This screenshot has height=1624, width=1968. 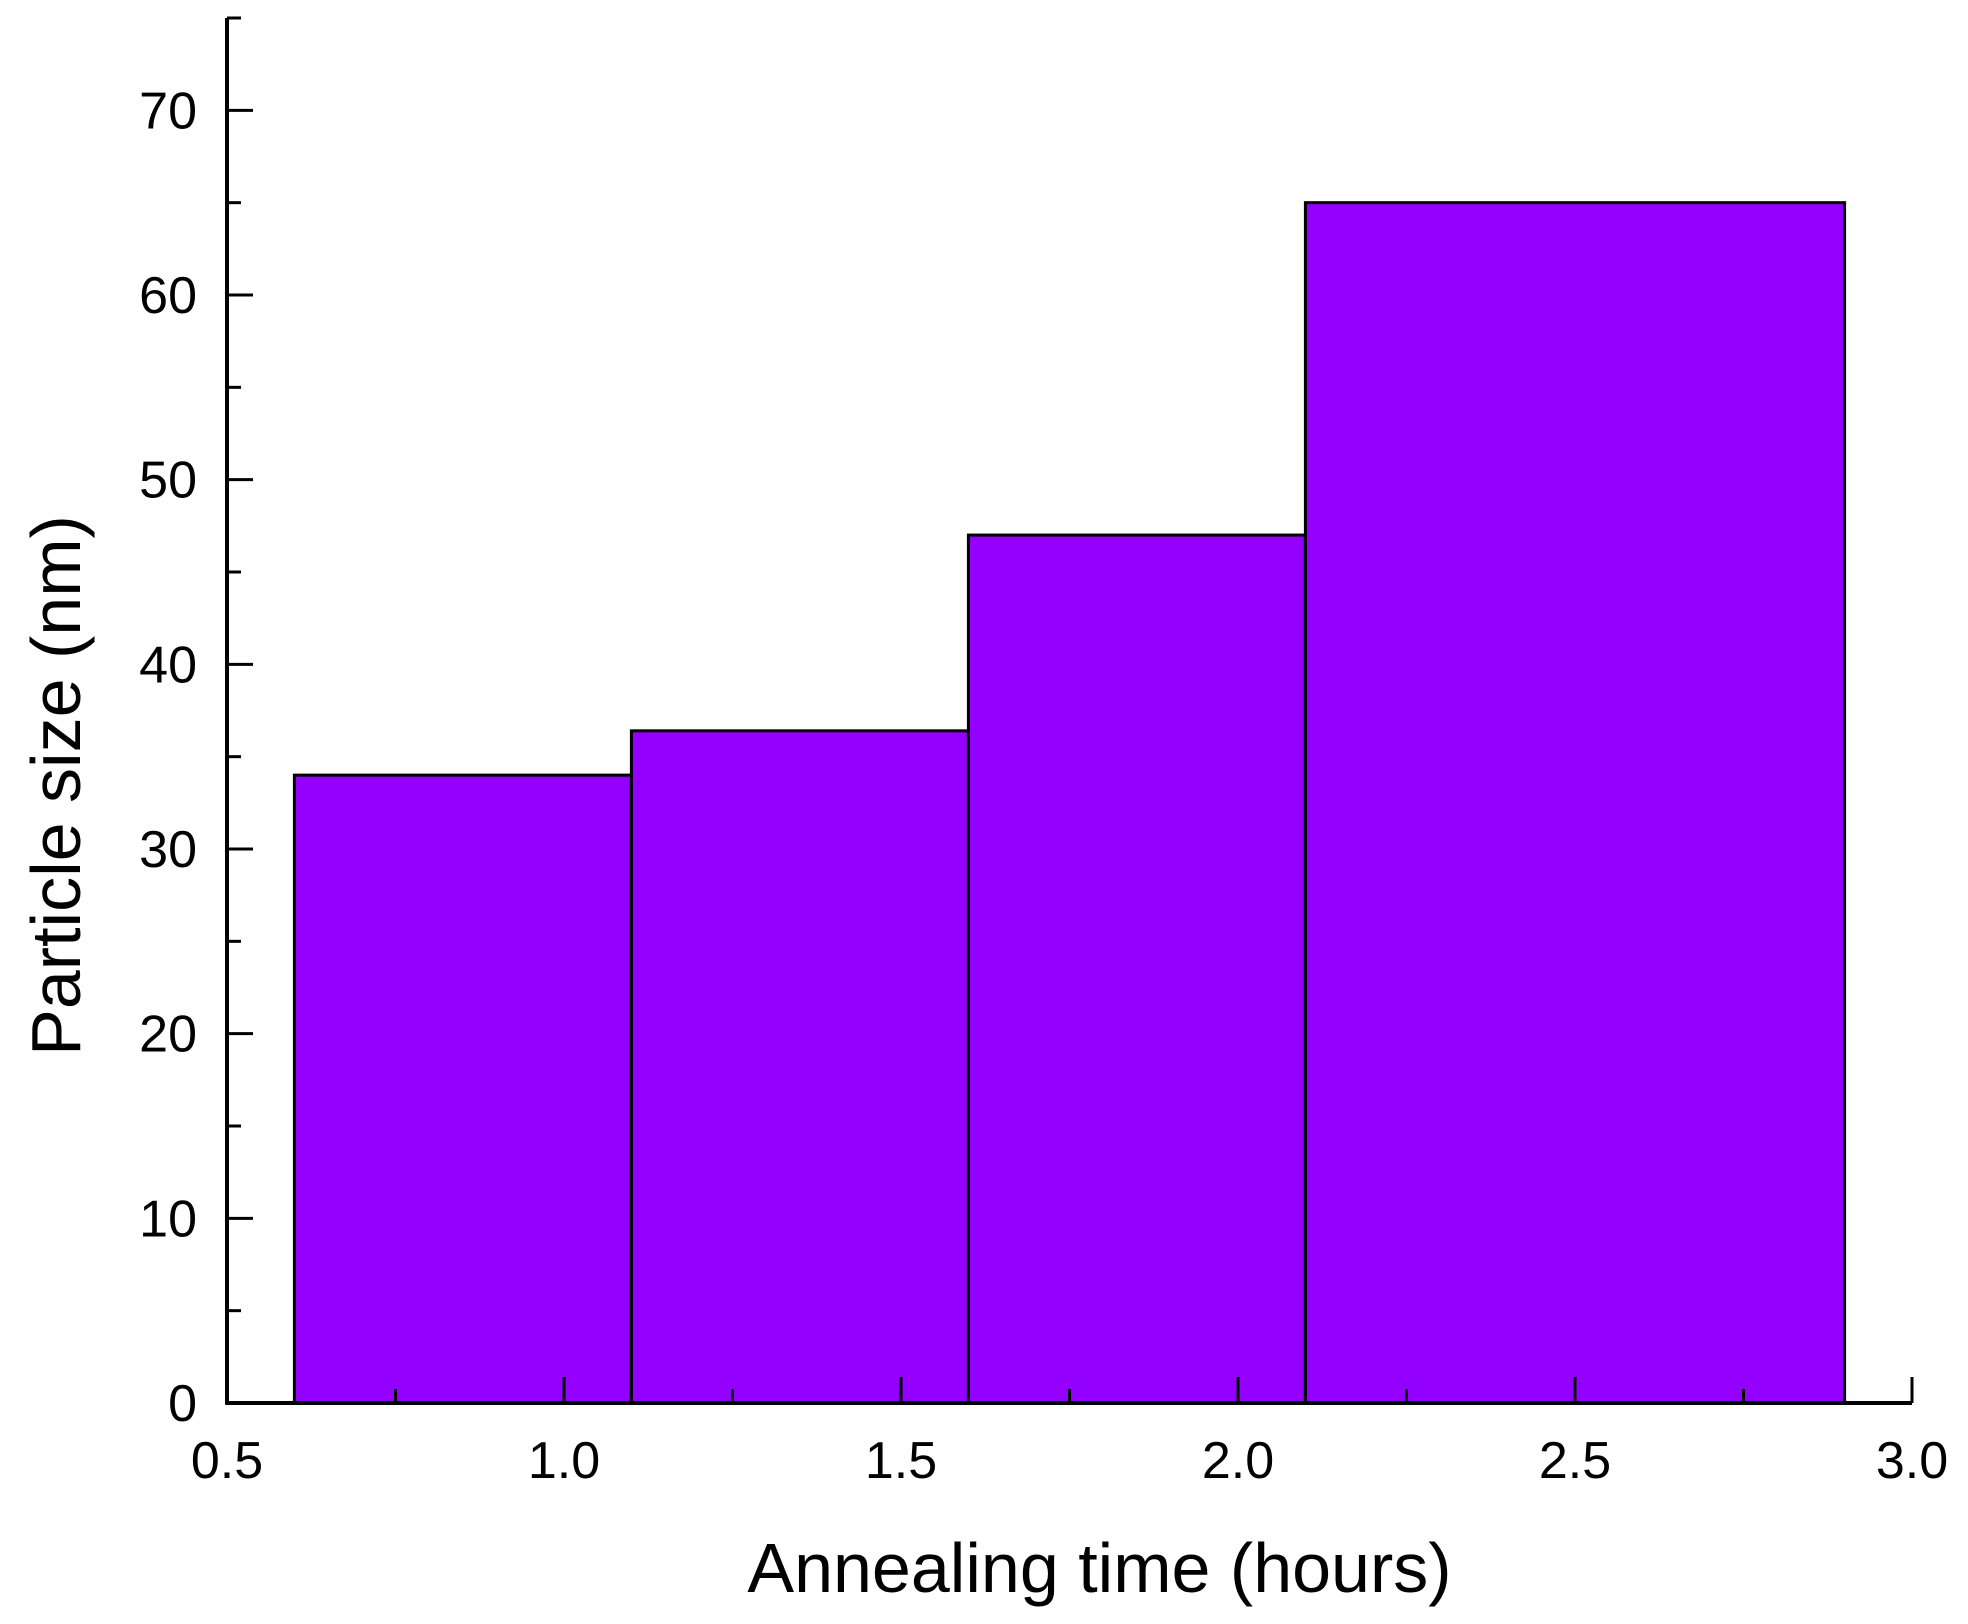 I want to click on y-tick-label: 0, so click(x=182, y=1404).